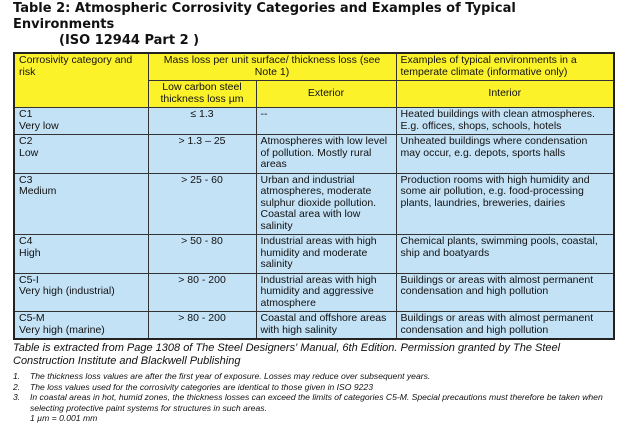 This screenshot has height=441, width=628. What do you see at coordinates (17, 376) in the screenshot?
I see `note-number: 1.` at bounding box center [17, 376].